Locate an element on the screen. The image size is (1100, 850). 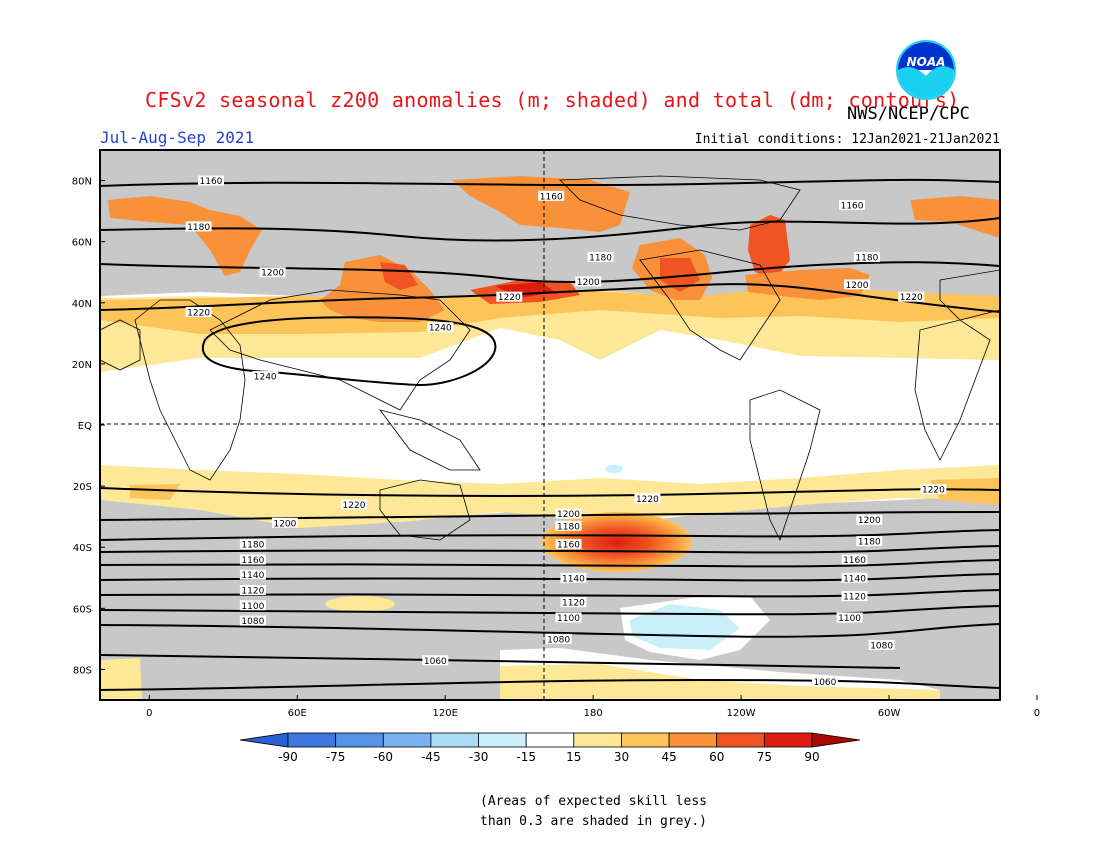
colorbar-label: -60 is located at coordinates (383, 757).